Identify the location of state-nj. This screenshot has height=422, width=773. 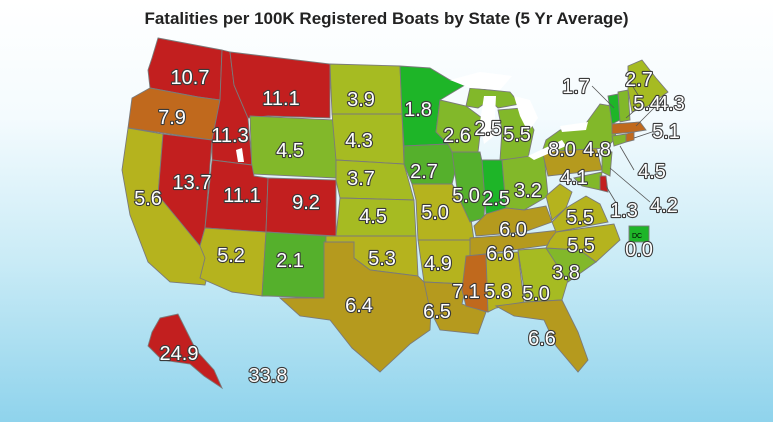
(607, 163).